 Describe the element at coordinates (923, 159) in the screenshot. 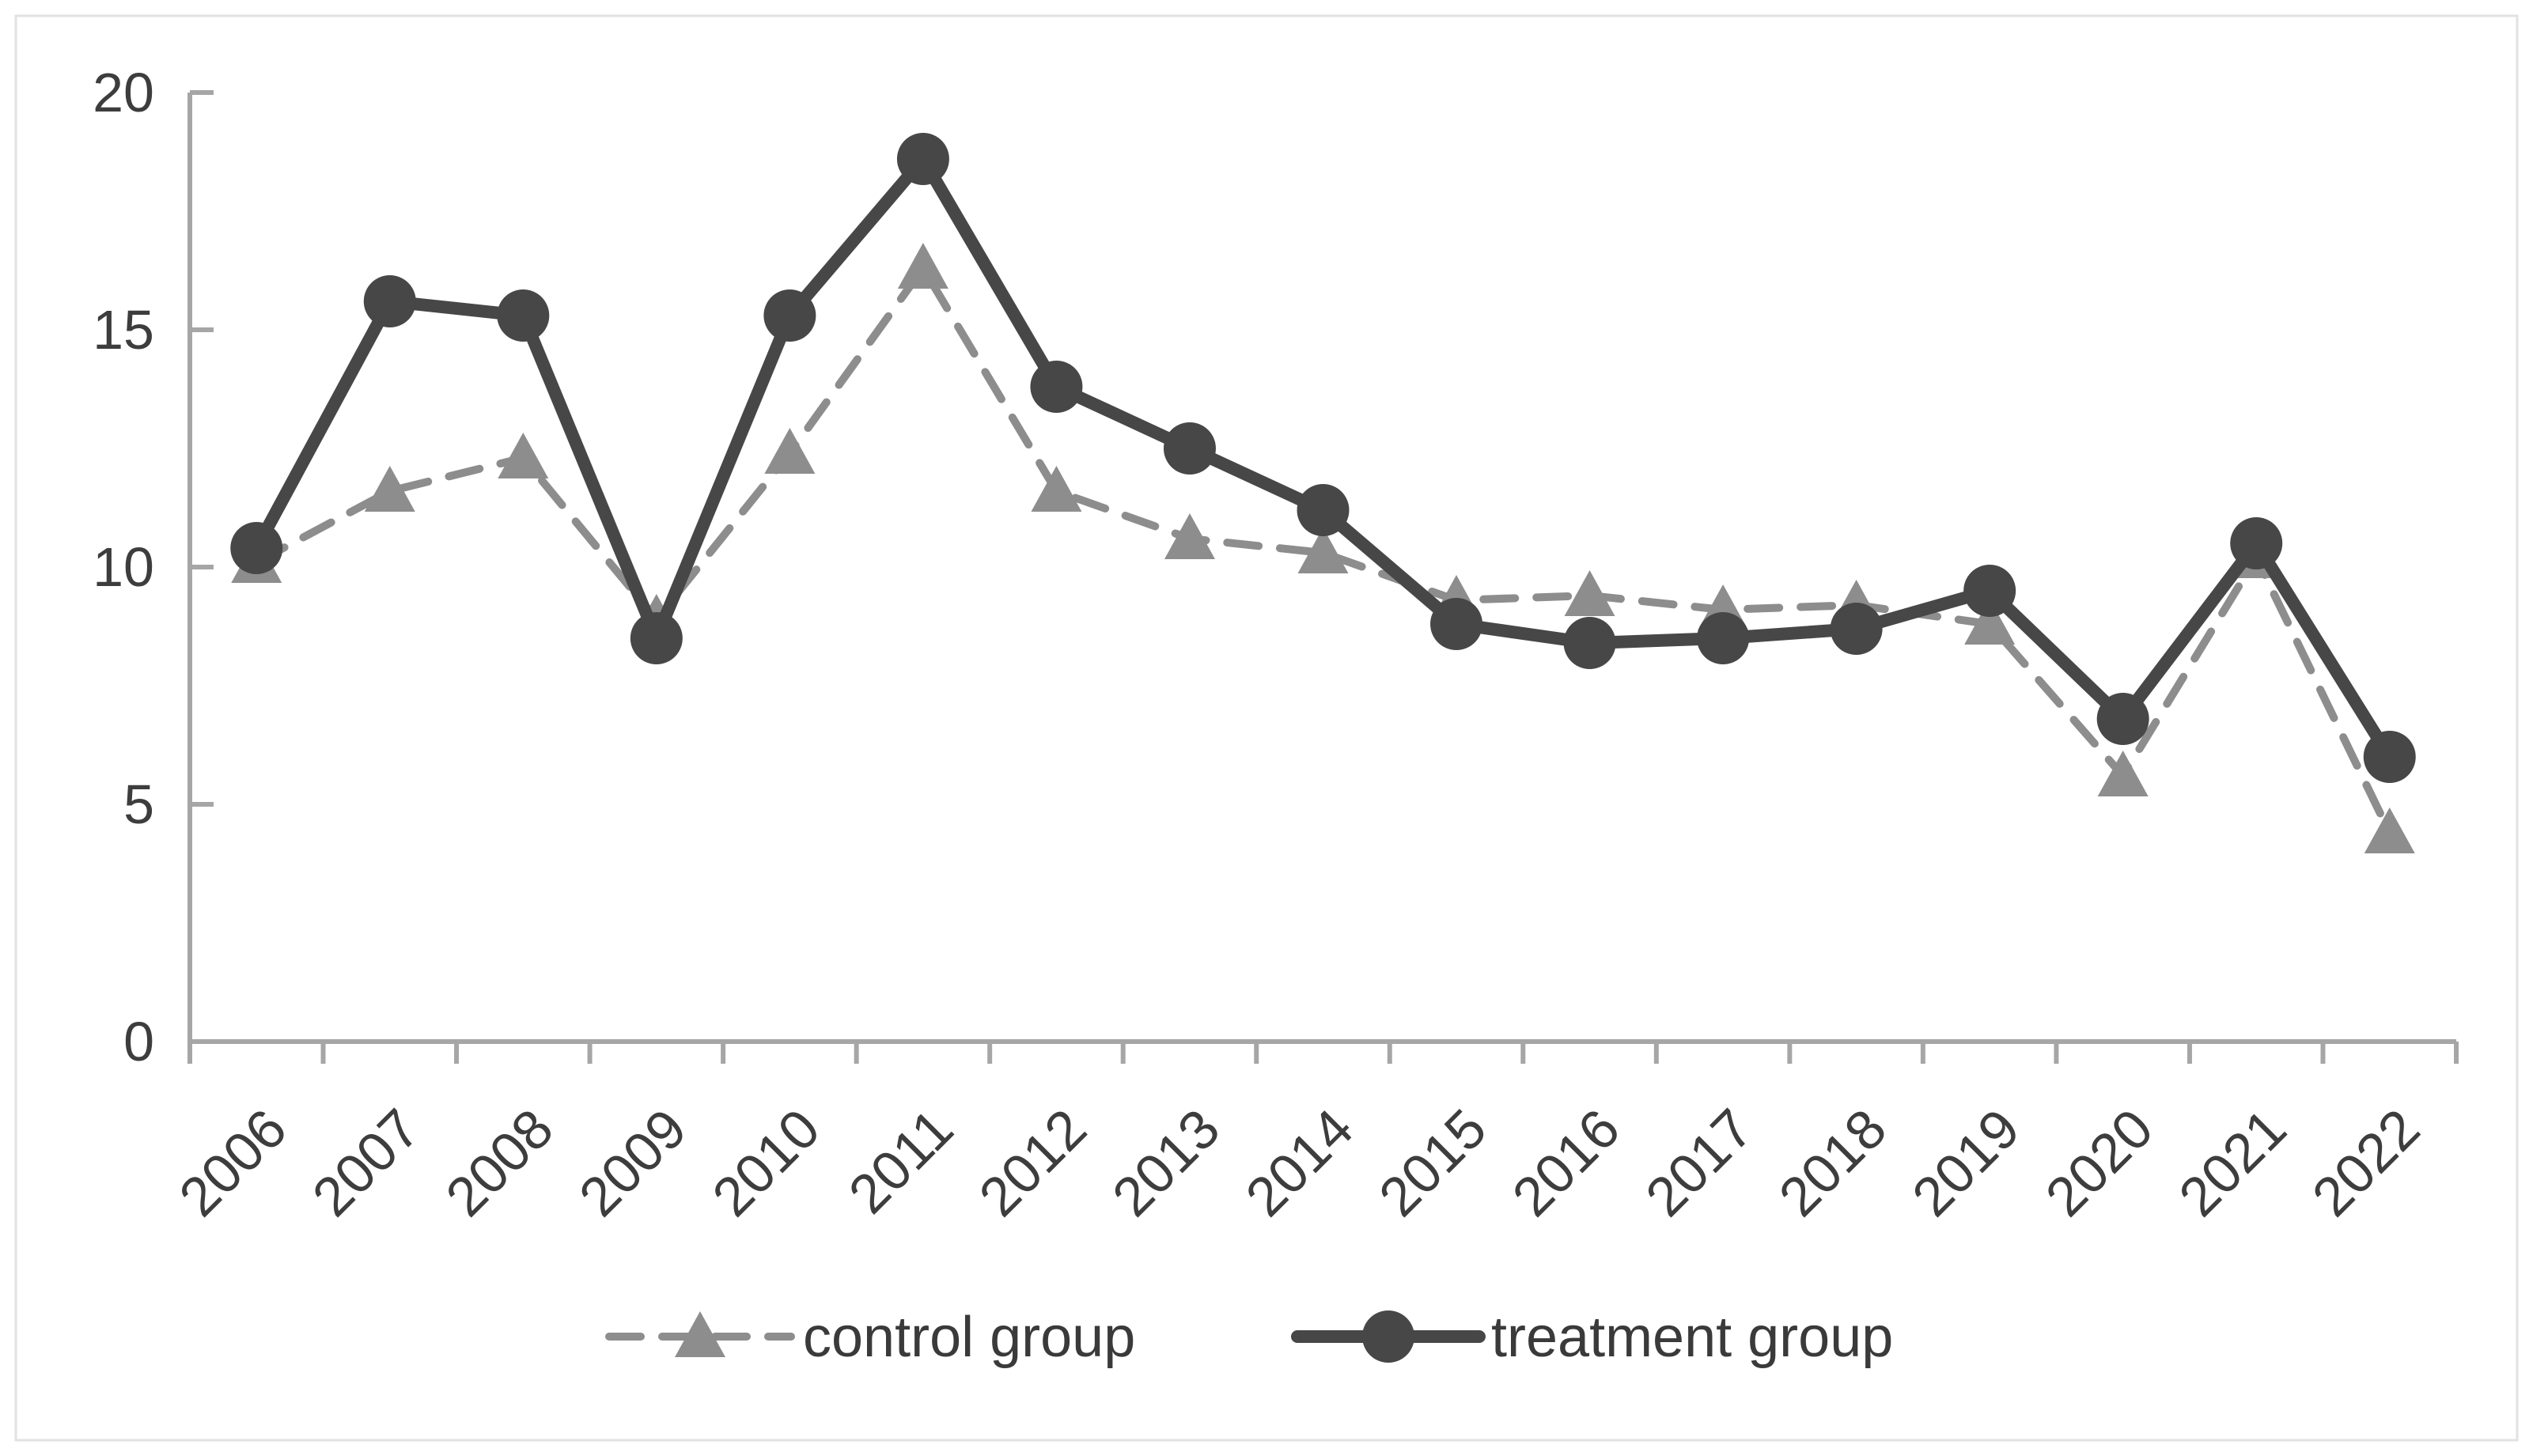

I see `treatment-marker-2011` at that location.